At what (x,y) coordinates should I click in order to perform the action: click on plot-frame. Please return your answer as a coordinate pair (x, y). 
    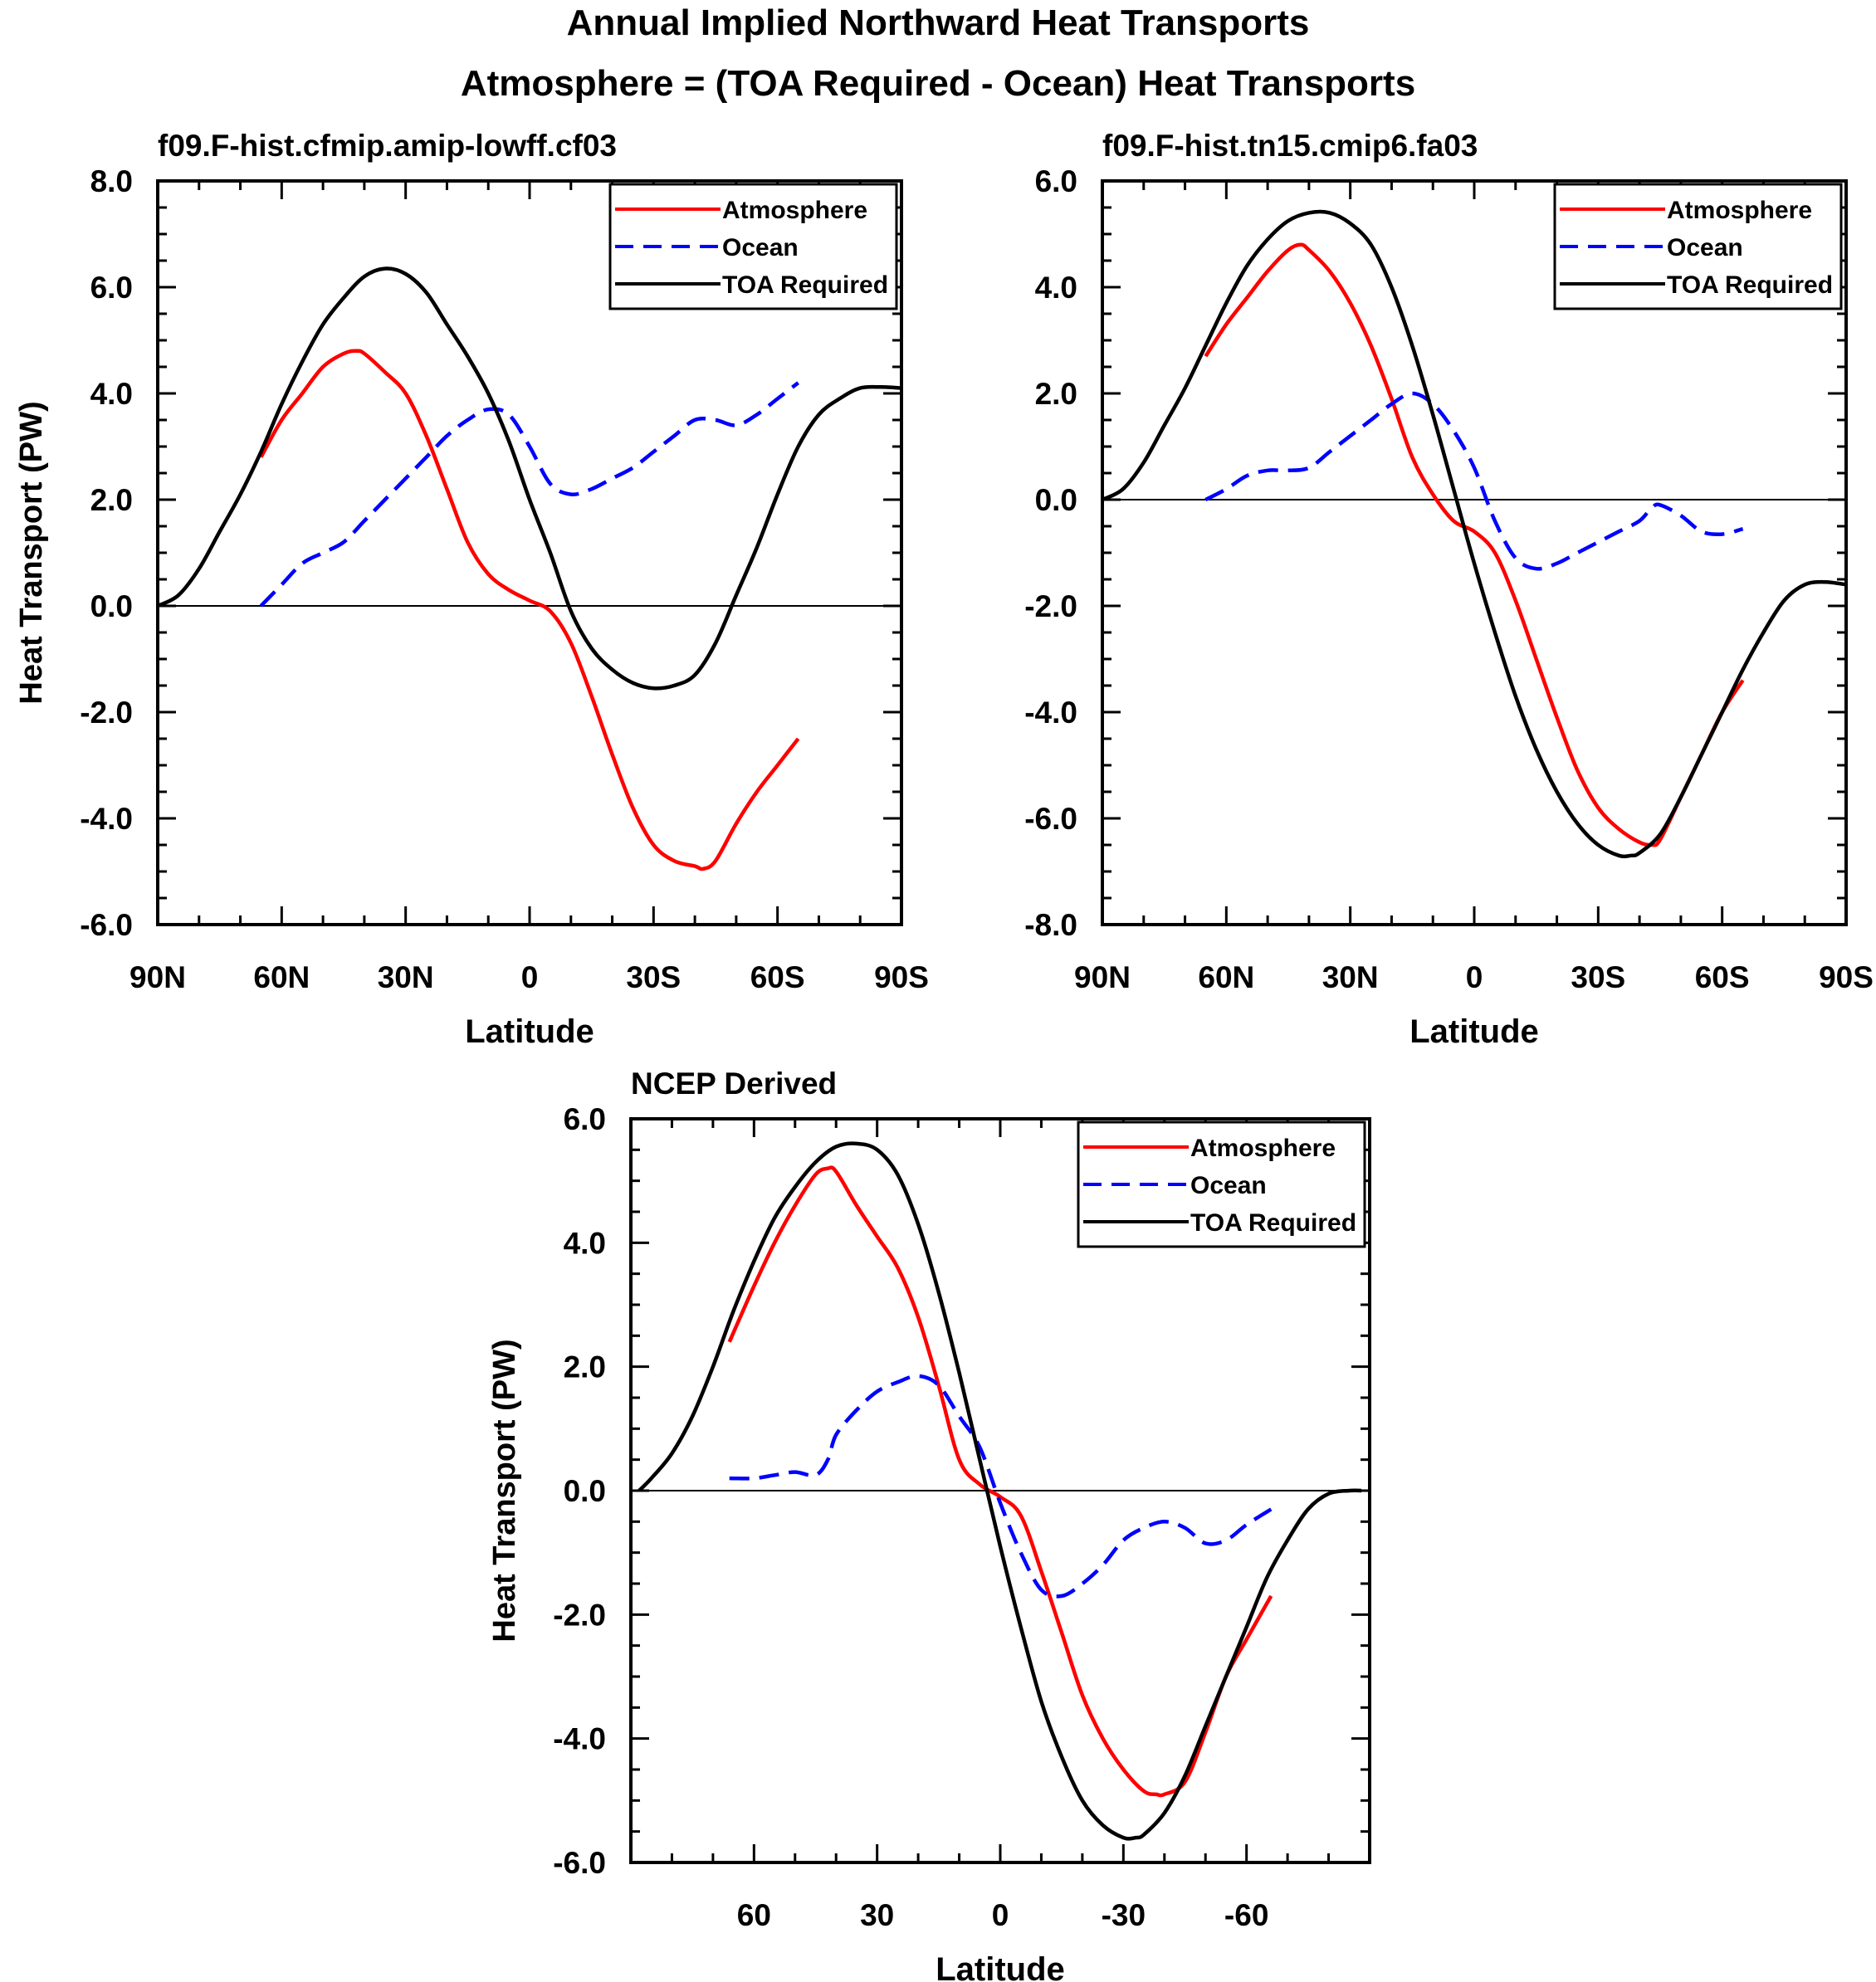
    Looking at the image, I should click on (1000, 1490).